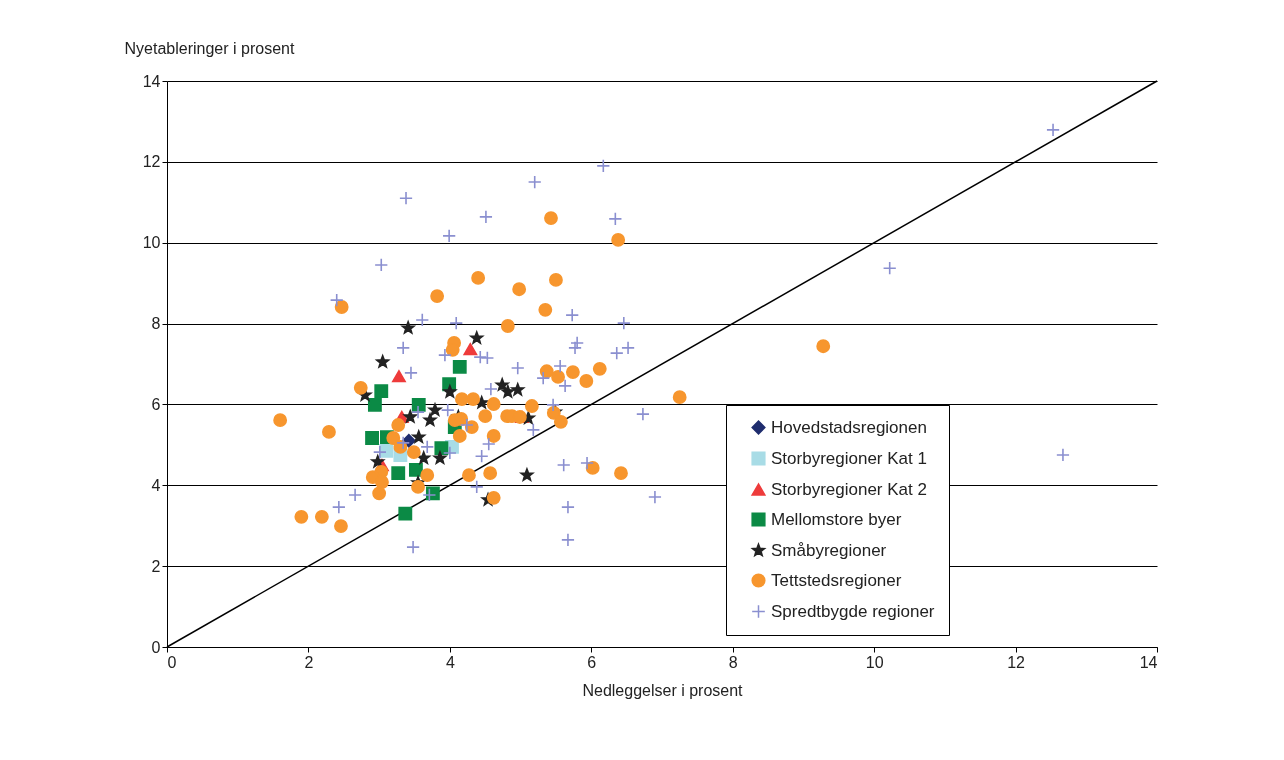 This screenshot has width=1284, height=760. Describe the element at coordinates (172, 662) in the screenshot. I see `x-tick-label: 0` at that location.